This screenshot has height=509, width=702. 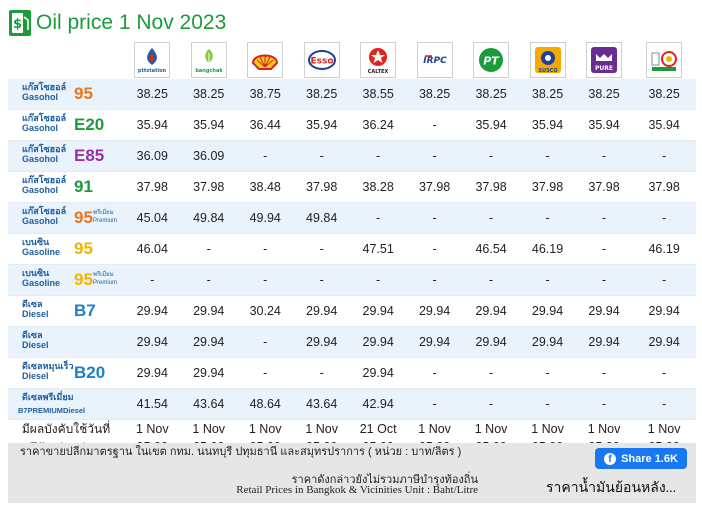 What do you see at coordinates (66, 94) in the screenshot?
I see `fuel-label: แก๊สโซฮอล์ Gasohol 95` at bounding box center [66, 94].